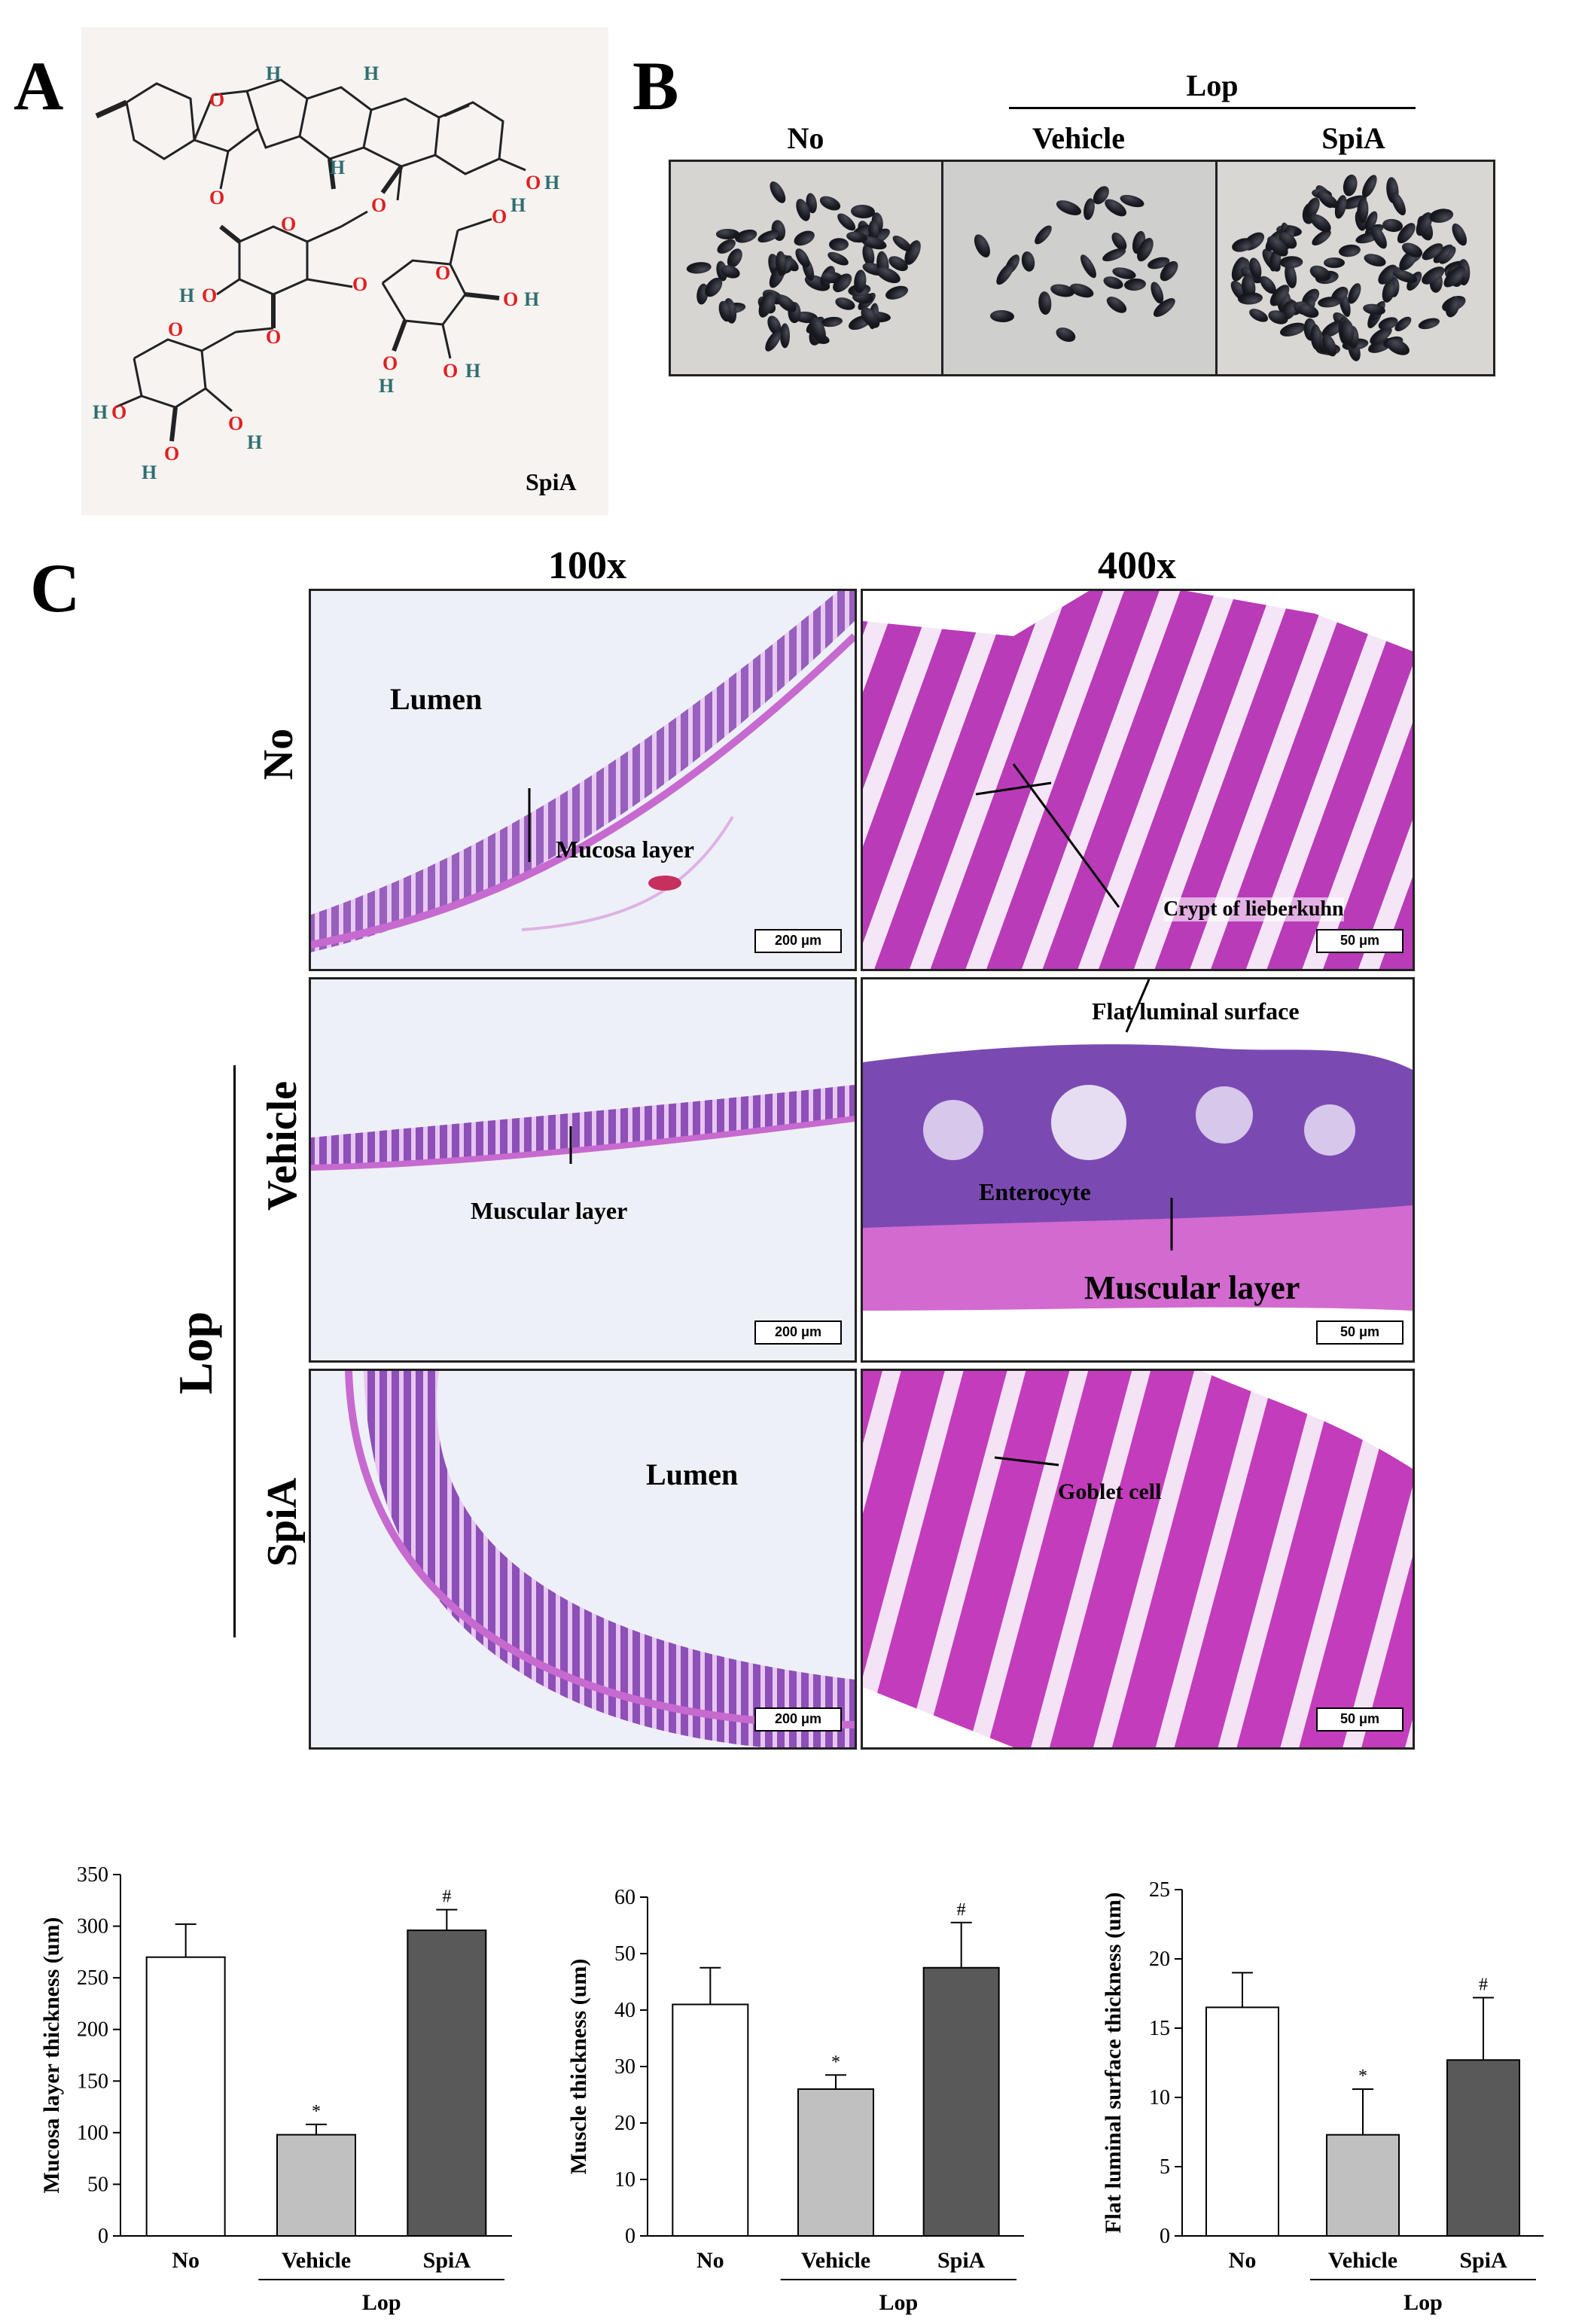  I want to click on y-tick-label: 100, so click(92, 2133).